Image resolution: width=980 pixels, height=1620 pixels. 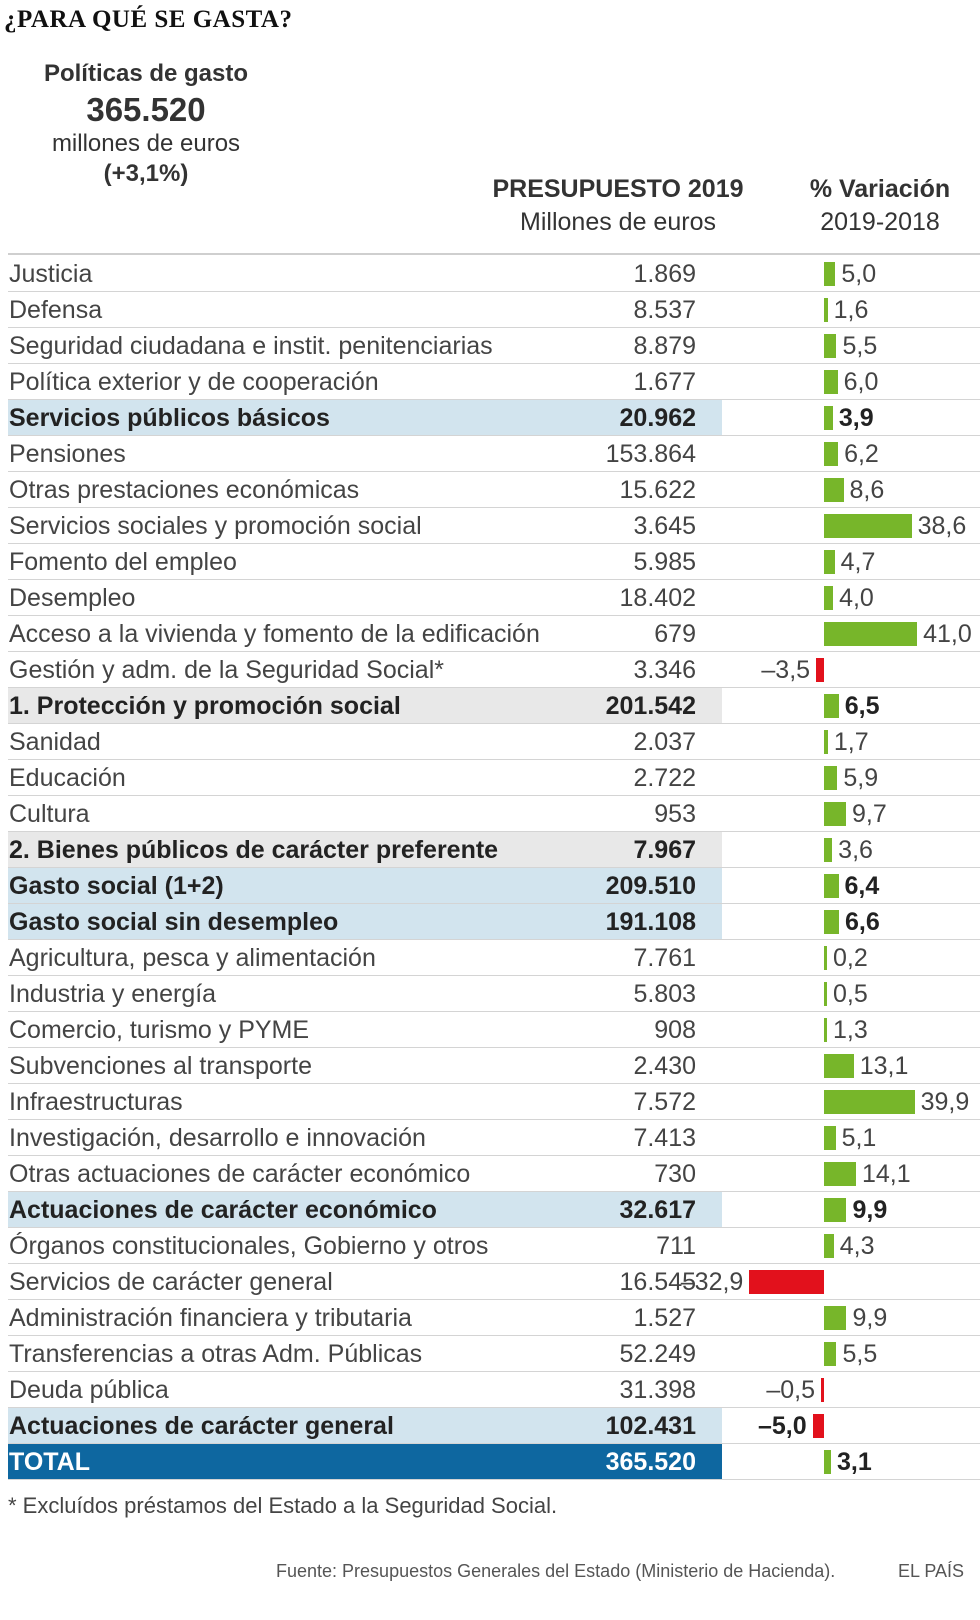 I want to click on summary-change: (+3,1%), so click(x=146, y=173).